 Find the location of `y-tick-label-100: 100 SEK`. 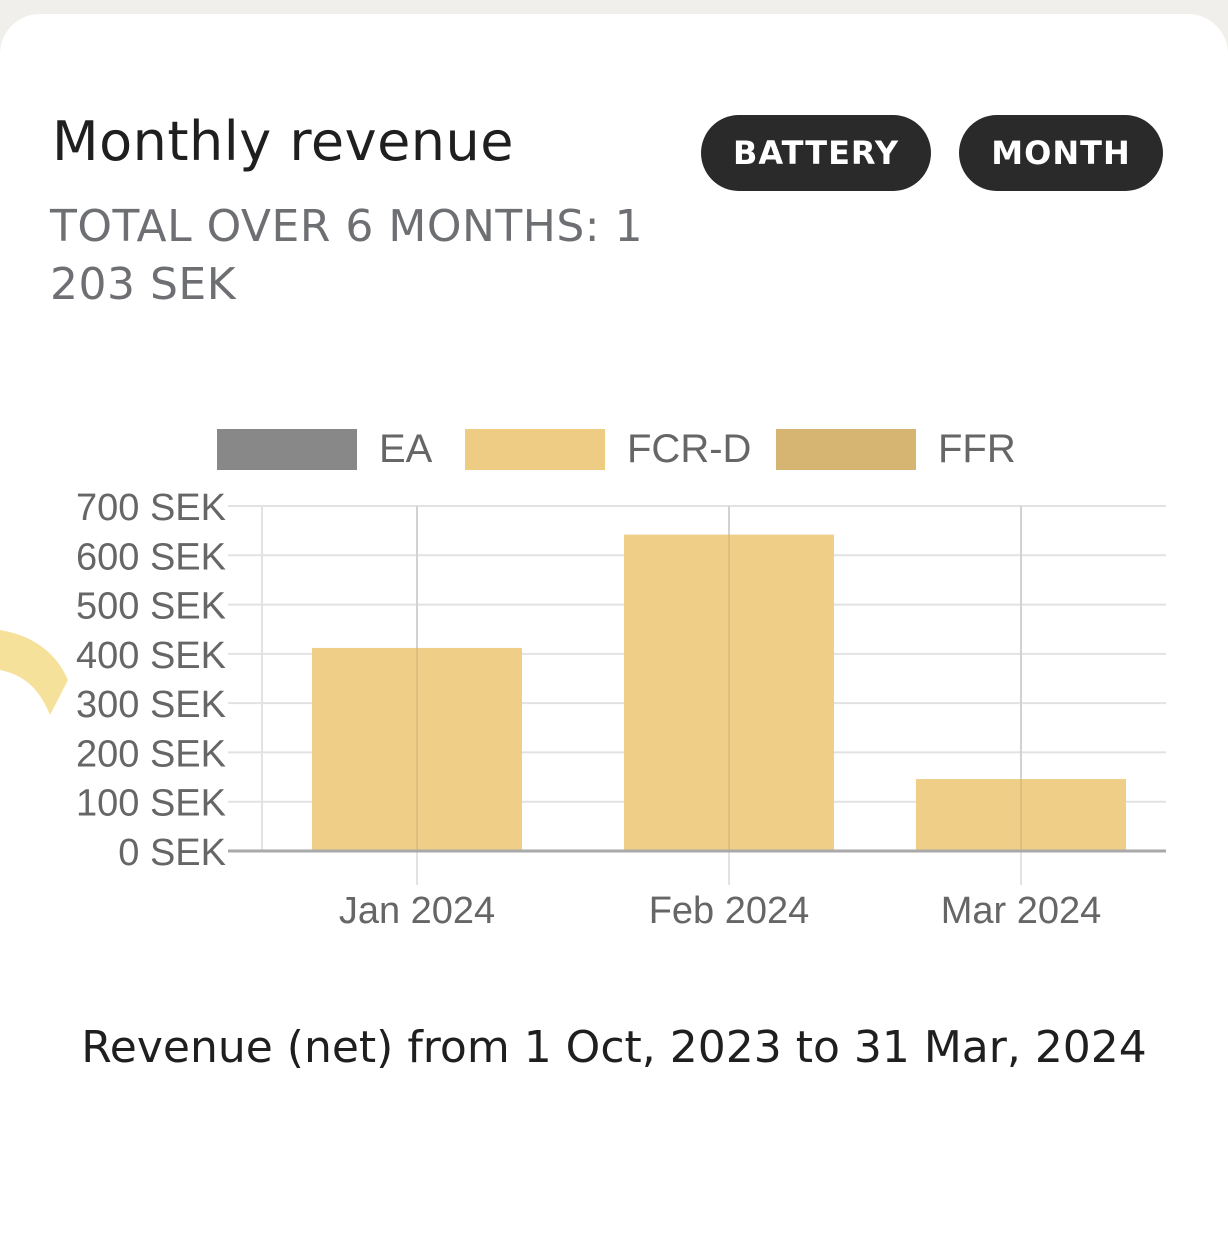

y-tick-label-100: 100 SEK is located at coordinates (151, 804).